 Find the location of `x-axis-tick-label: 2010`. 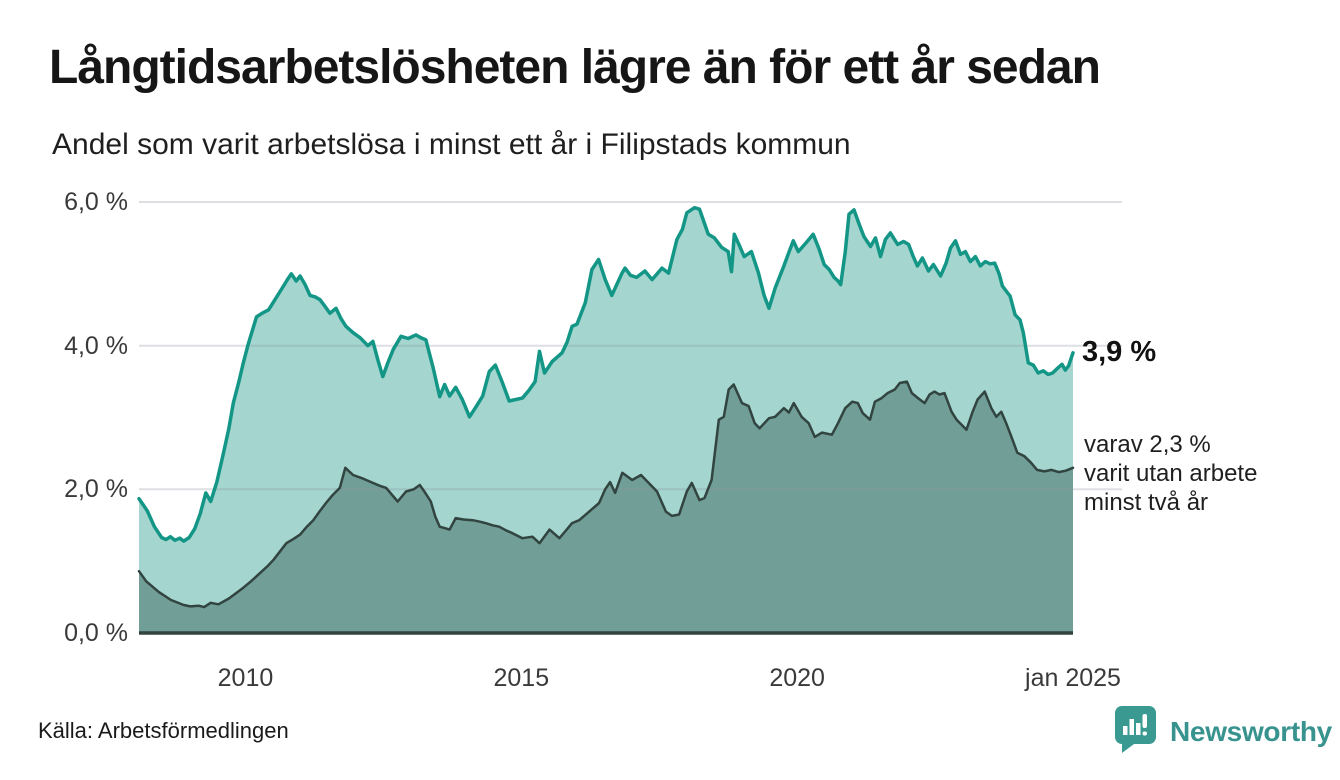

x-axis-tick-label: 2010 is located at coordinates (245, 678).